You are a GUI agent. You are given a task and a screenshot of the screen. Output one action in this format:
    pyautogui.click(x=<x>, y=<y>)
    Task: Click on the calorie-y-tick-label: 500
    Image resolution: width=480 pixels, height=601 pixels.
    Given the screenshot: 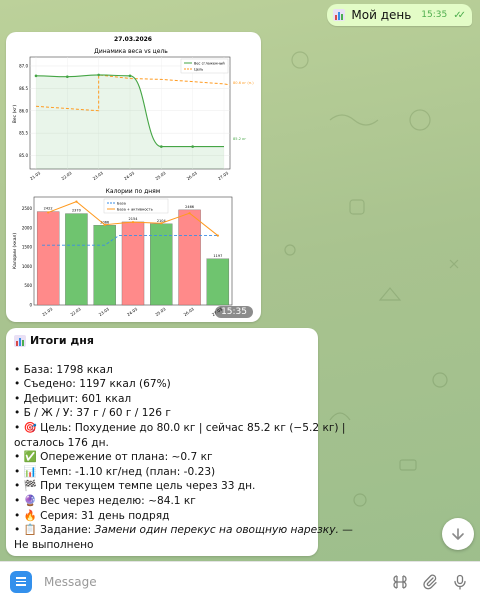 What is the action you would take?
    pyautogui.click(x=28, y=285)
    